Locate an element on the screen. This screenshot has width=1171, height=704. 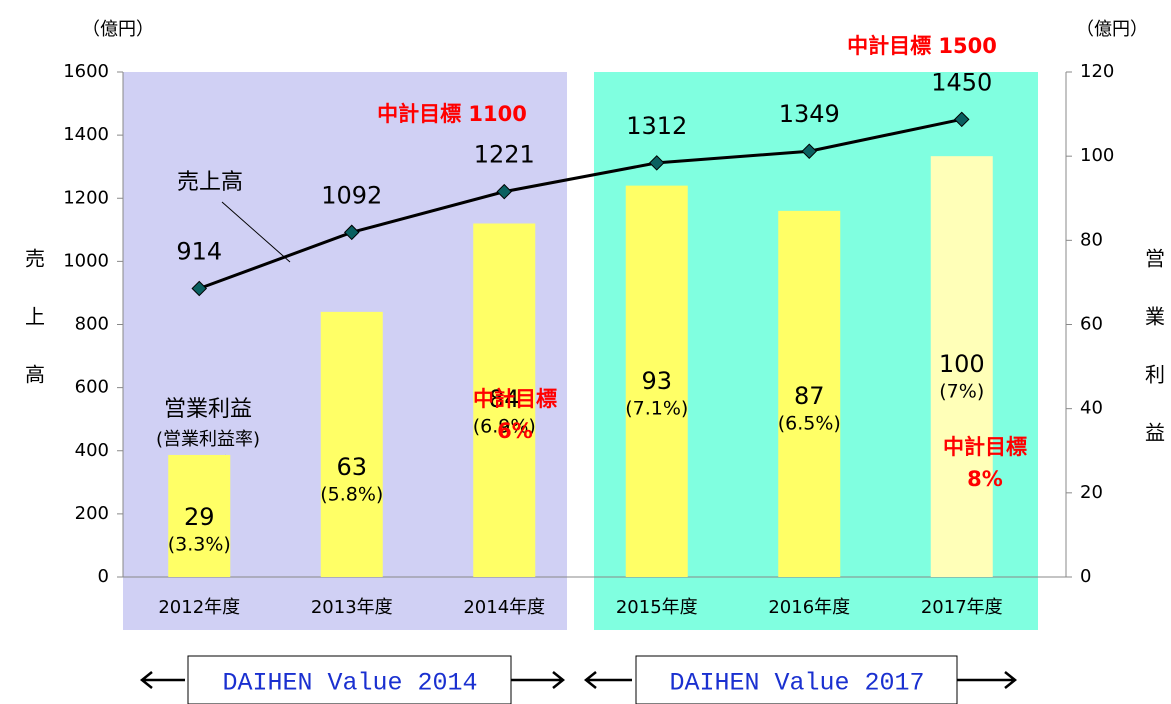
y2-tick-label: 40 is located at coordinates (1091, 408).